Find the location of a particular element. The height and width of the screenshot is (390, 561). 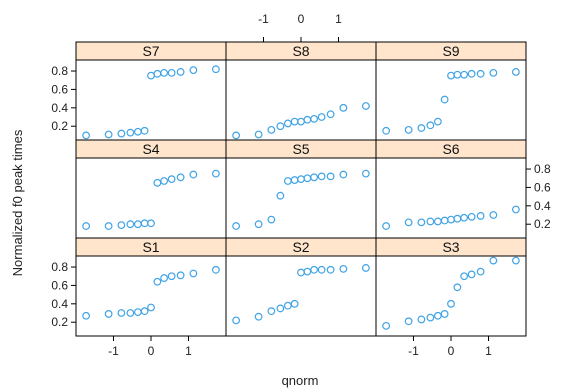

y-axis-title: Normalized f0 peak times is located at coordinates (17, 202).